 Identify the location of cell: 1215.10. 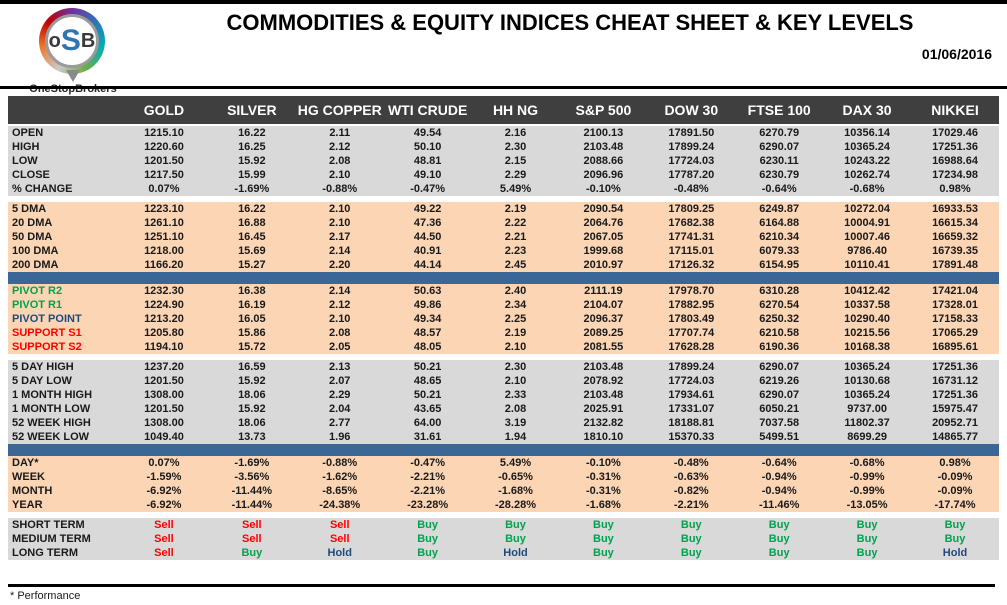
(164, 133).